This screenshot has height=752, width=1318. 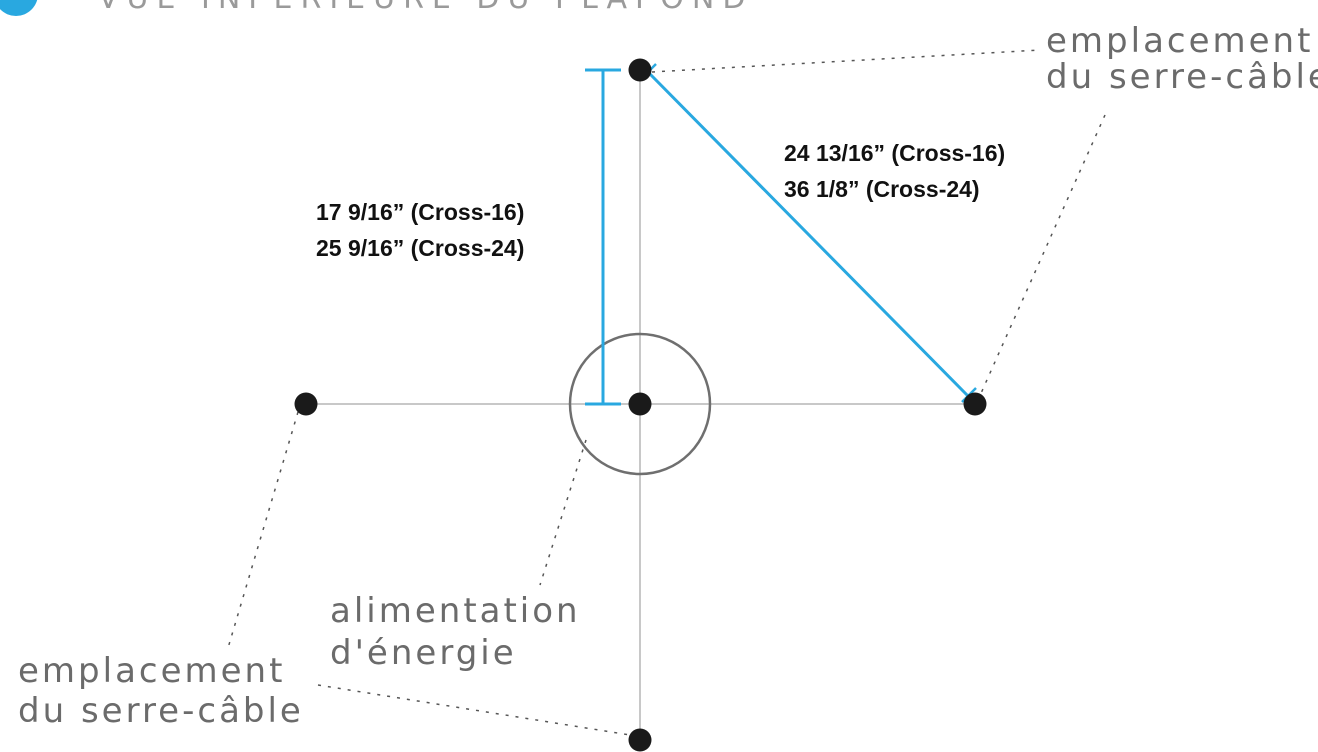 I want to click on cable-clamp-location-bottom-line1: emplacement, so click(x=151, y=671).